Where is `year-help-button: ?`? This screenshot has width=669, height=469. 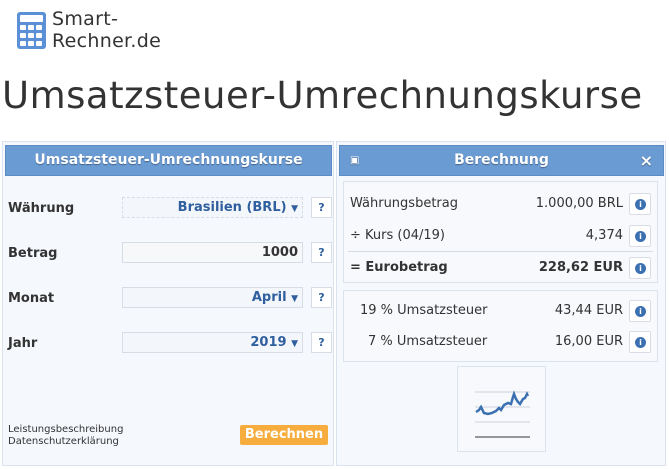
year-help-button: ? is located at coordinates (321, 342).